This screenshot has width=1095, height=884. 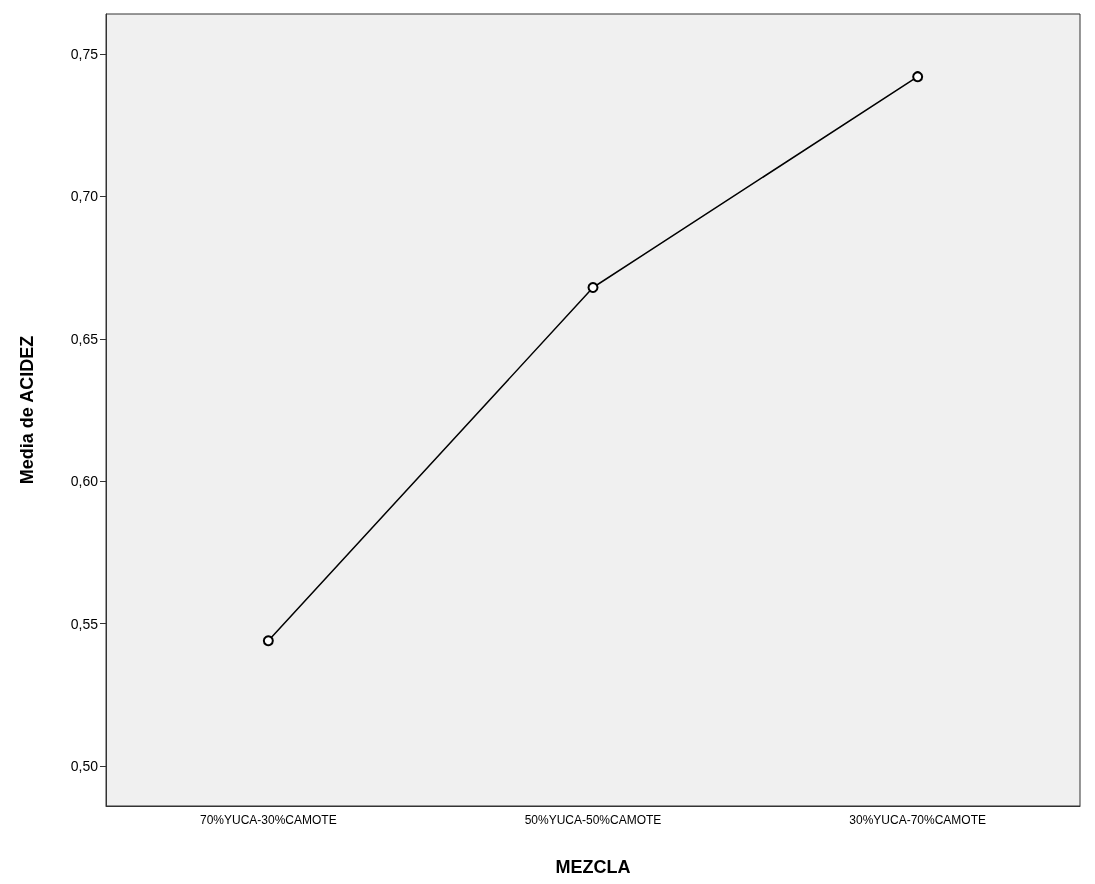 I want to click on y-tick-label: 0,75, so click(x=84, y=53).